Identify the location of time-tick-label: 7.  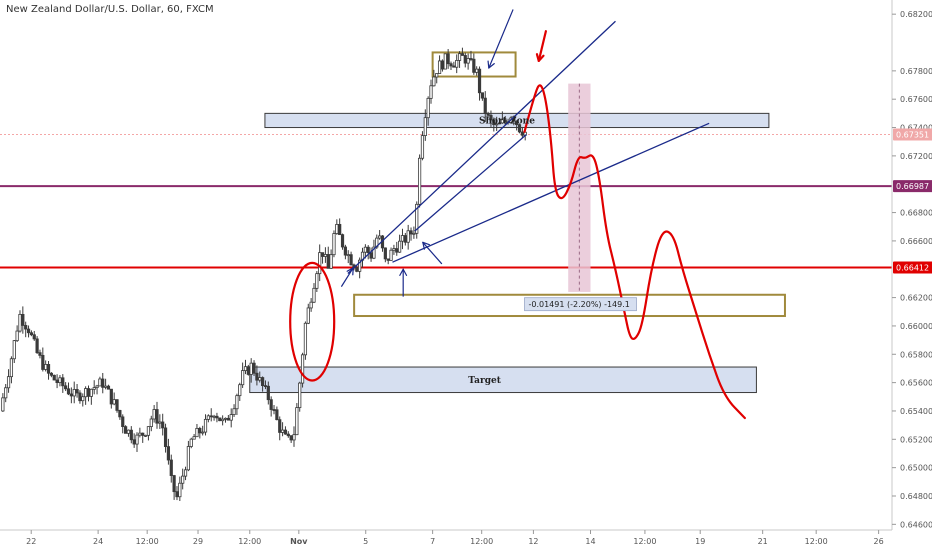
(432, 541).